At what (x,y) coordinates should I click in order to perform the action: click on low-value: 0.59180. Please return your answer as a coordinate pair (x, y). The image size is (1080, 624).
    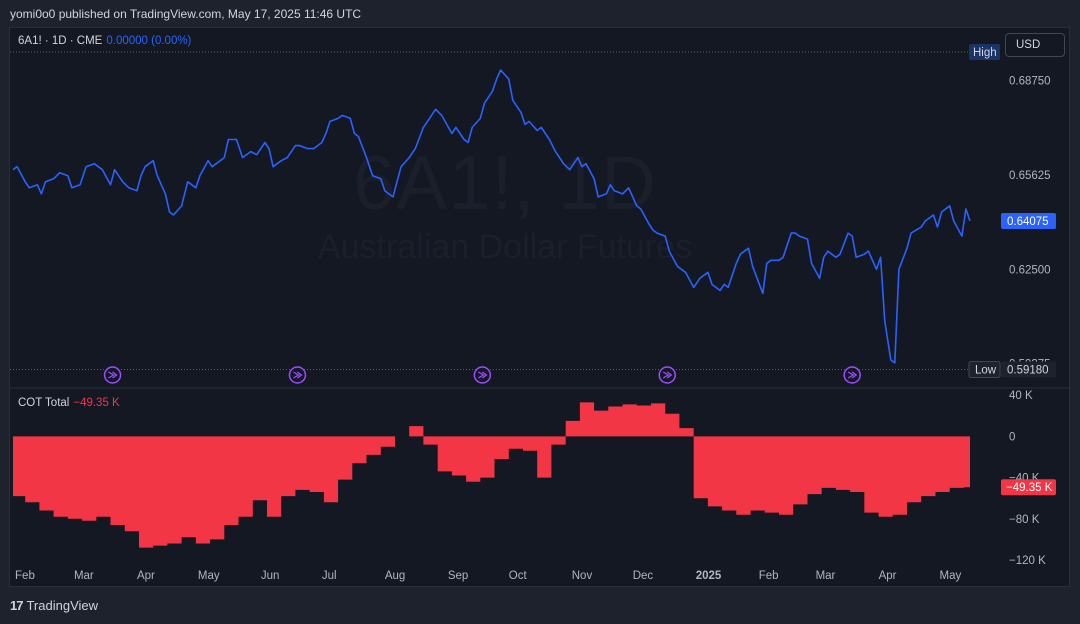
    Looking at the image, I should click on (1028, 371).